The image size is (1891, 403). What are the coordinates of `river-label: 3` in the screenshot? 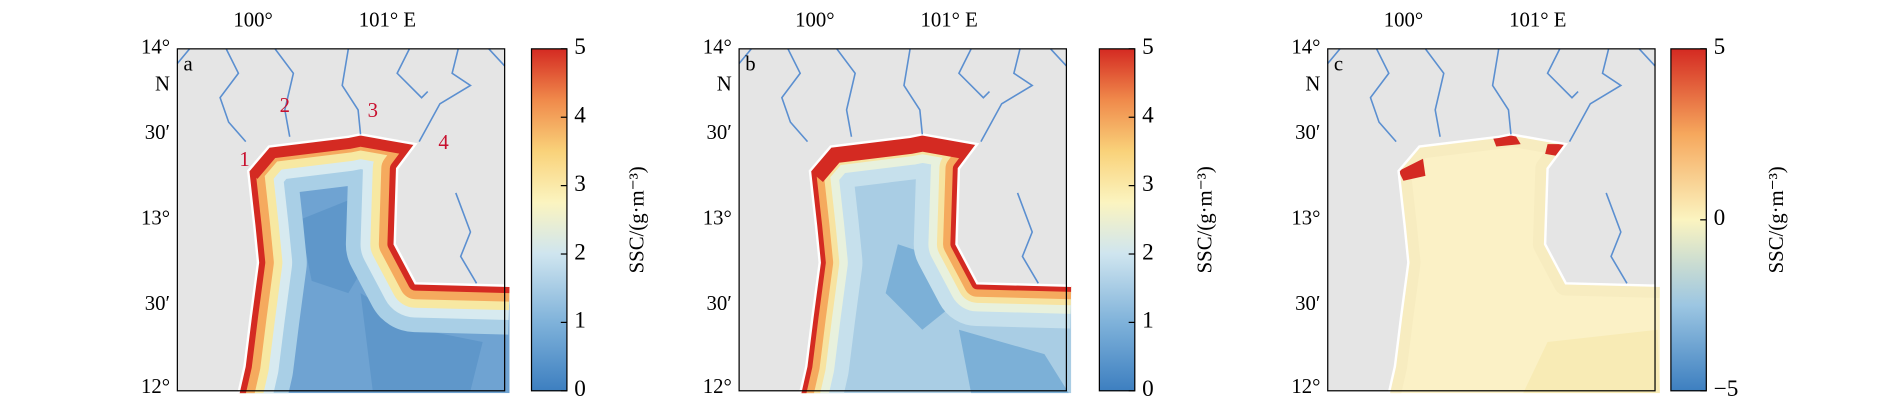 It's located at (373, 111).